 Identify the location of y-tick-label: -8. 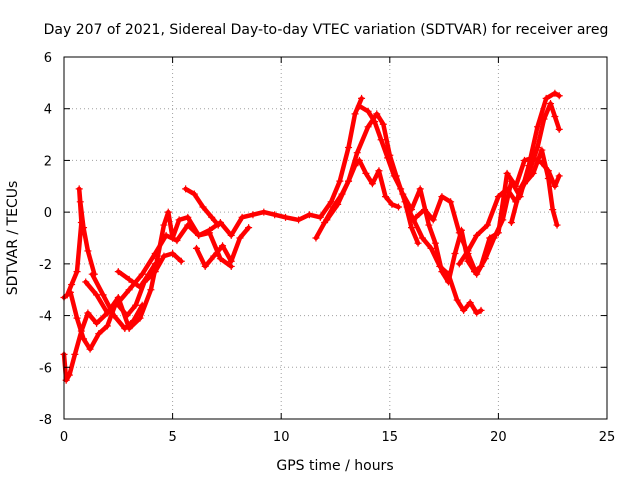
(45, 420).